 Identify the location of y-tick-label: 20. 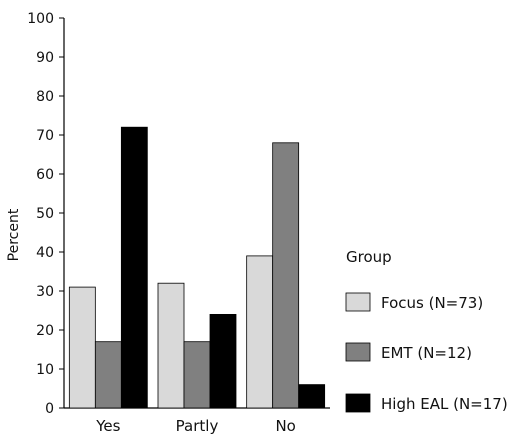
(45, 331).